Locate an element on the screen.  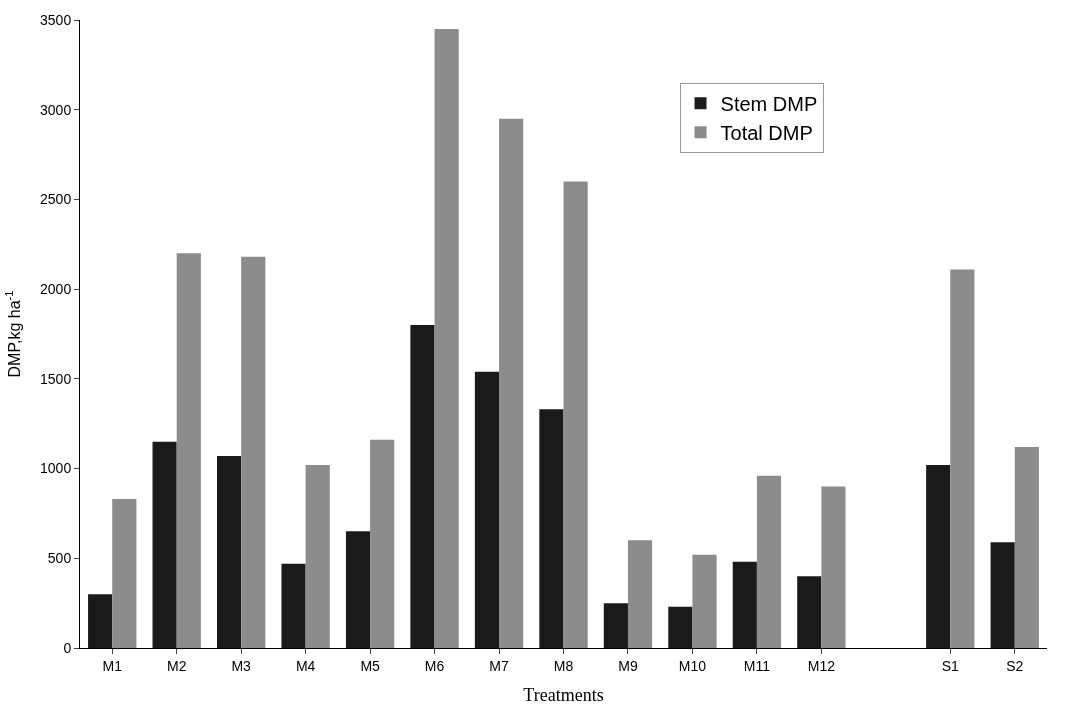
x-tick-label: M2 is located at coordinates (176, 665).